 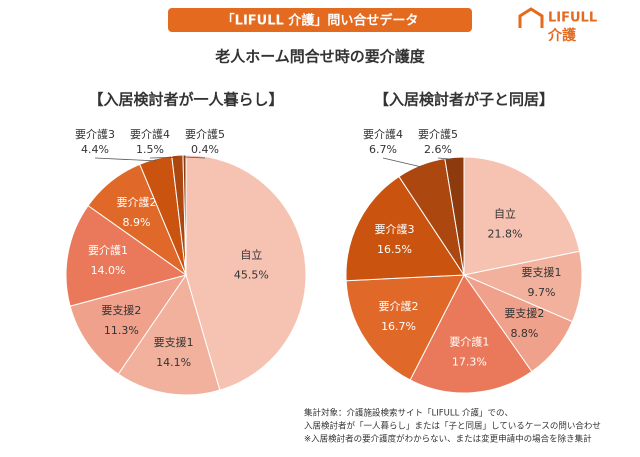 What do you see at coordinates (448, 439) in the screenshot?
I see `footnote-line: ※入居検討者の要介護度がわからない、または変更申請中の場合を除き集計` at bounding box center [448, 439].